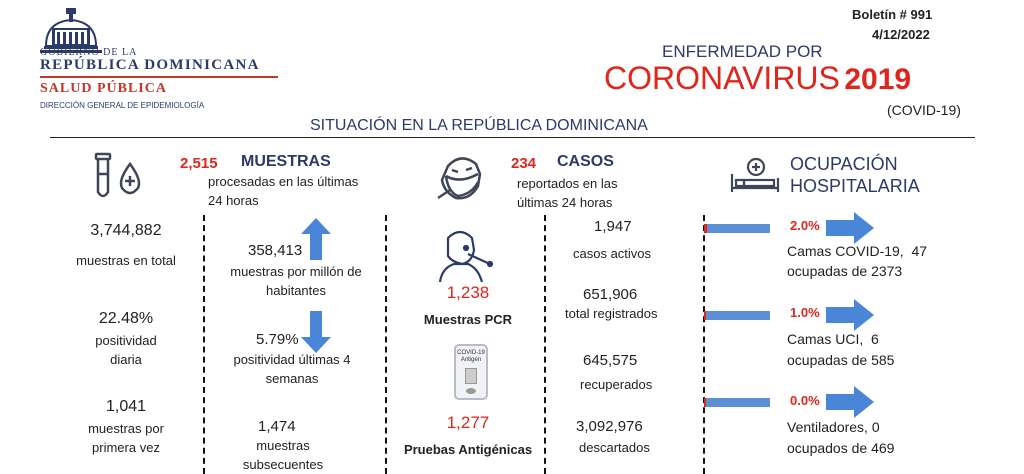 This screenshot has height=474, width=1024. What do you see at coordinates (610, 294) in the screenshot?
I see `registered-value: 651,906` at bounding box center [610, 294].